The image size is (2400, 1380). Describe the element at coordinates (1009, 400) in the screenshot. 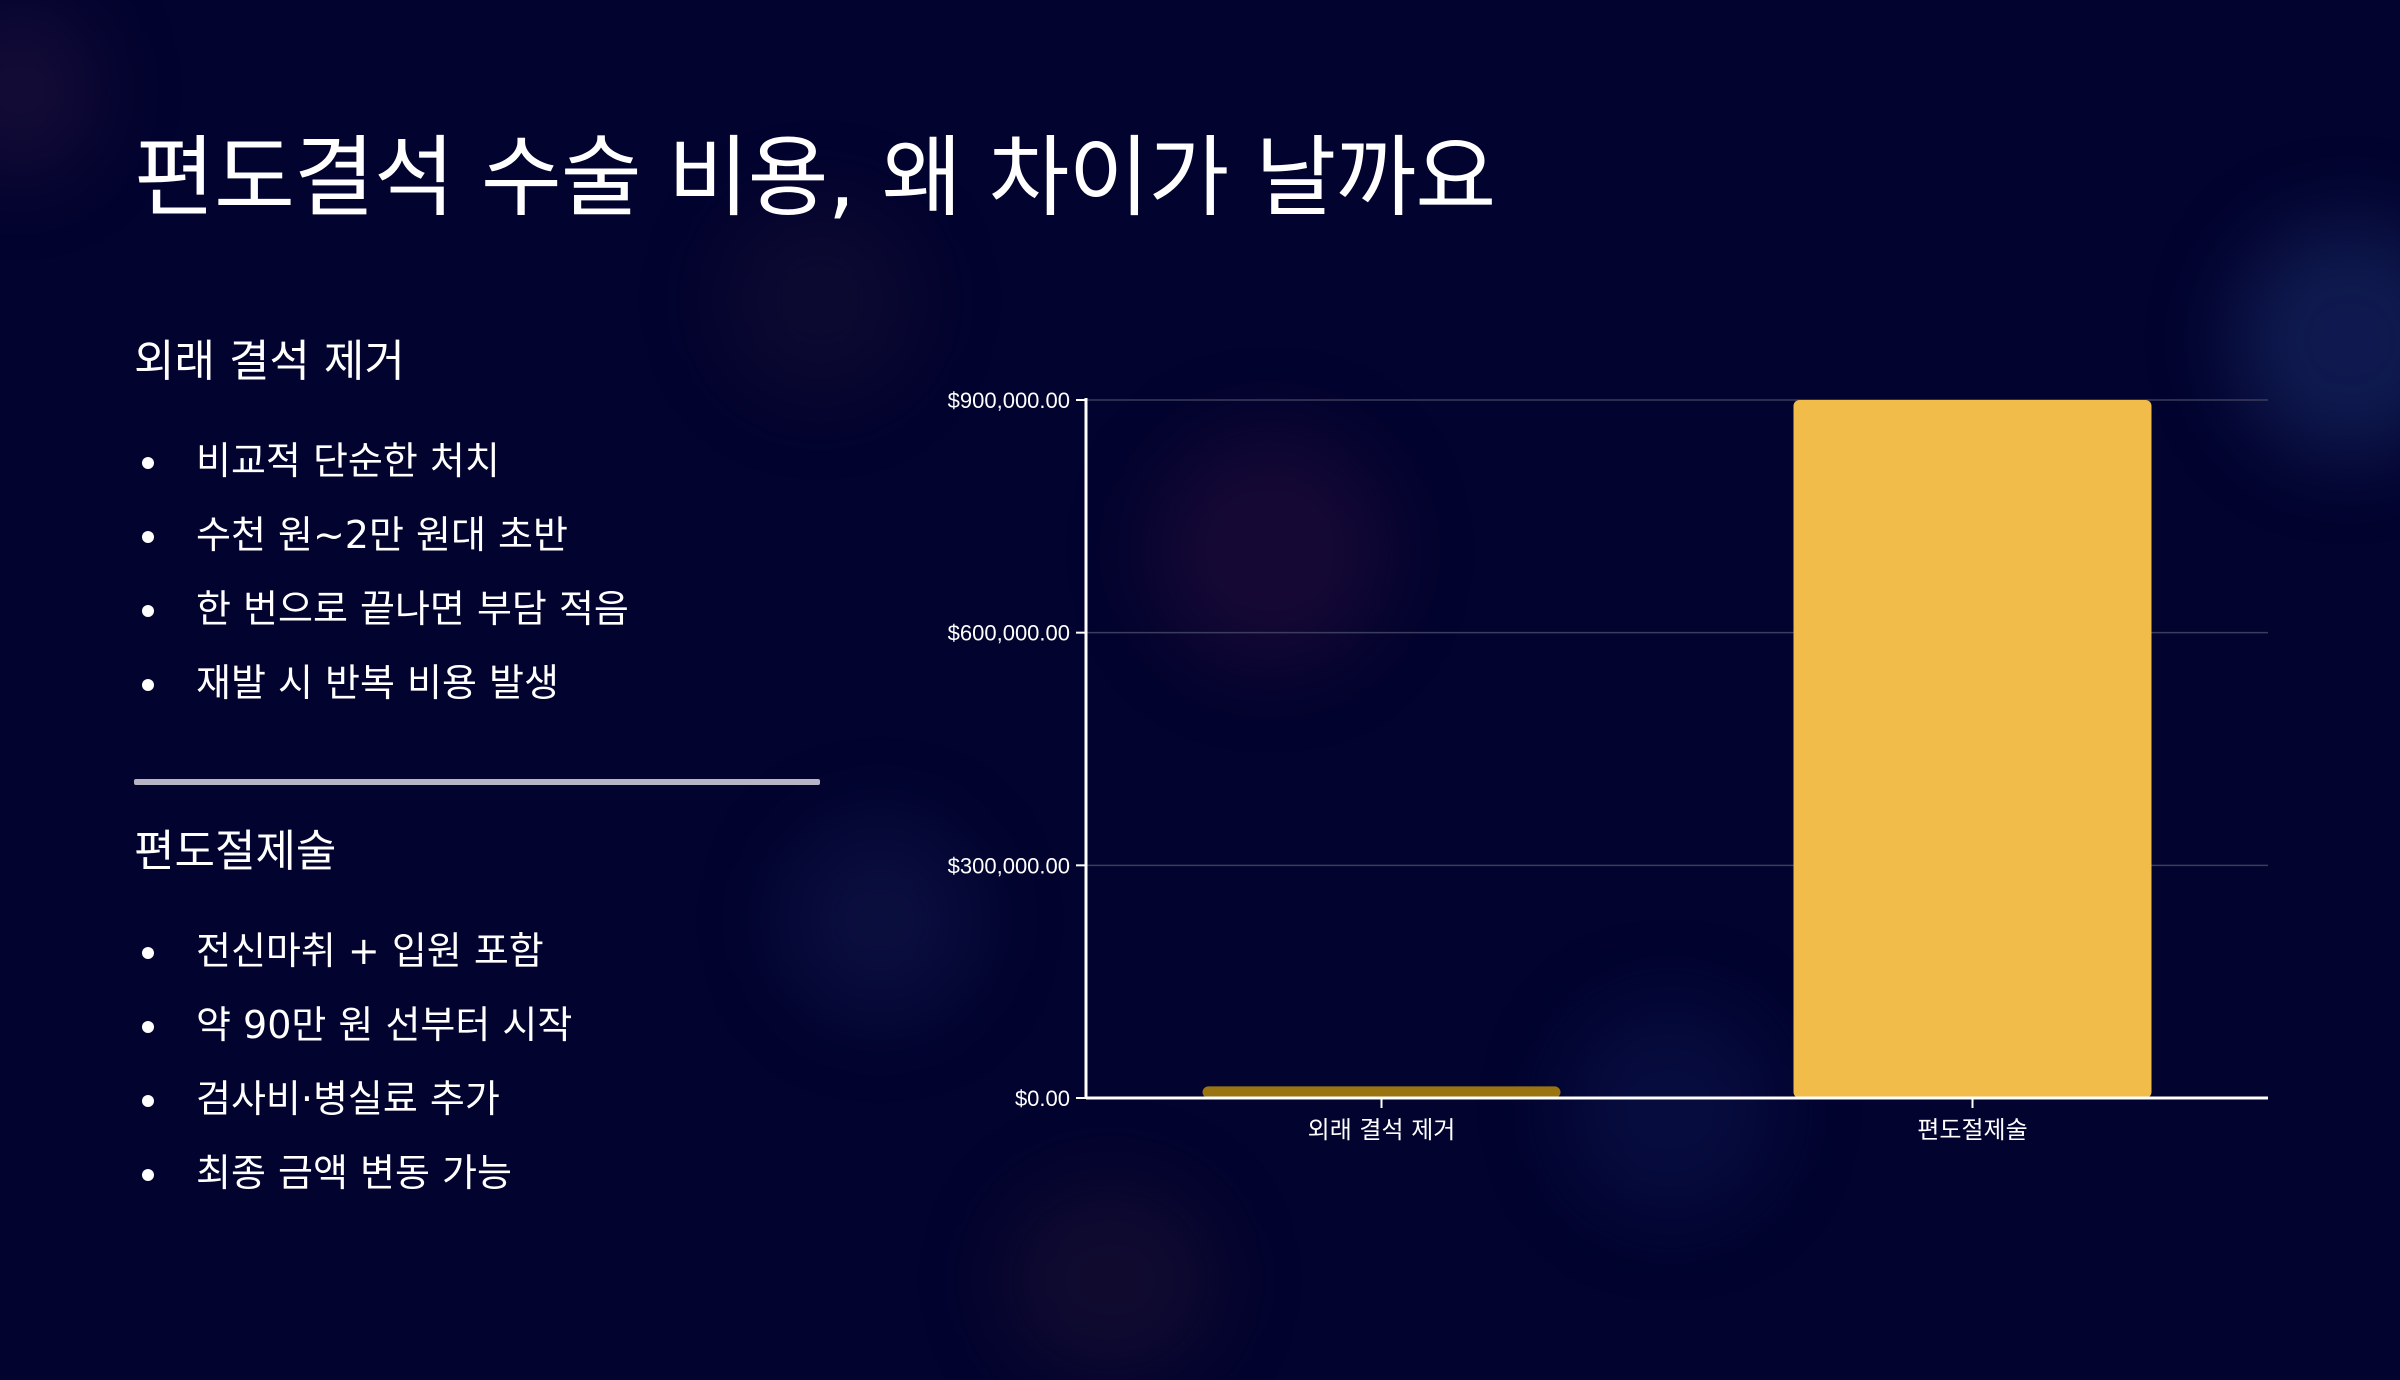

I see `y-tick-label: $900,000.00` at that location.